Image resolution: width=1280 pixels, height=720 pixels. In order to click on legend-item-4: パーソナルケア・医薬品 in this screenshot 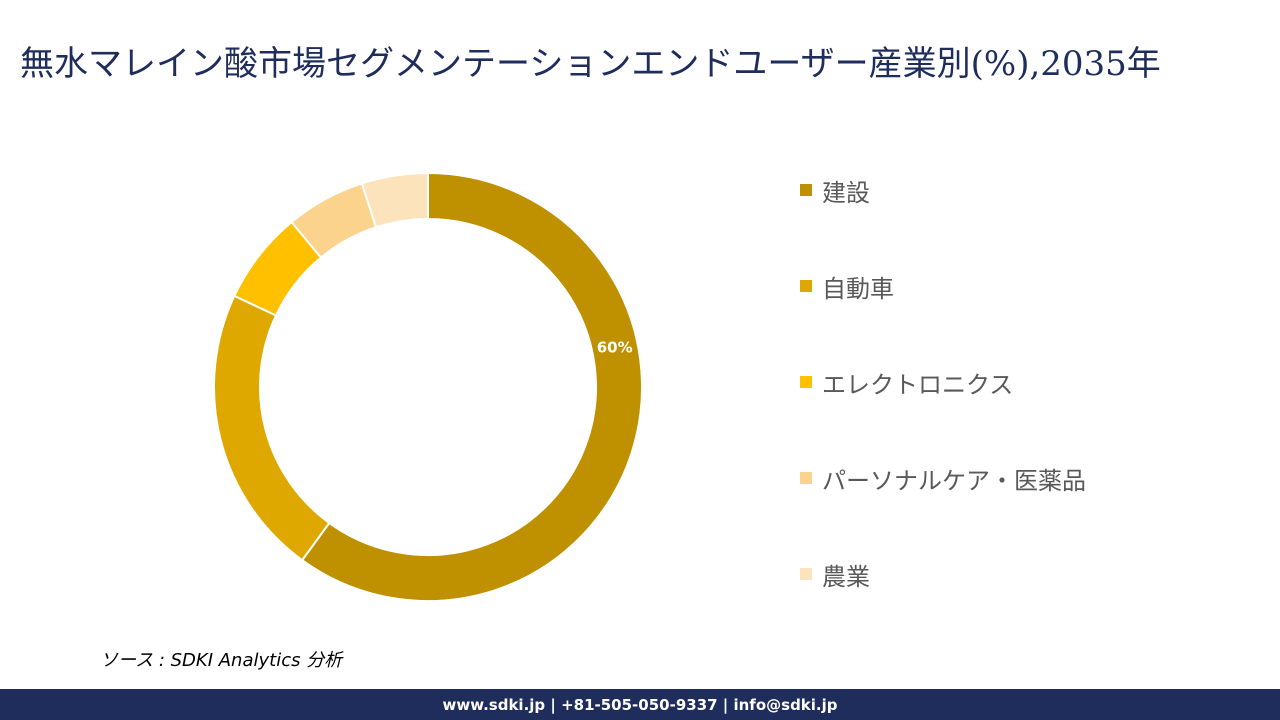, I will do `click(943, 478)`.